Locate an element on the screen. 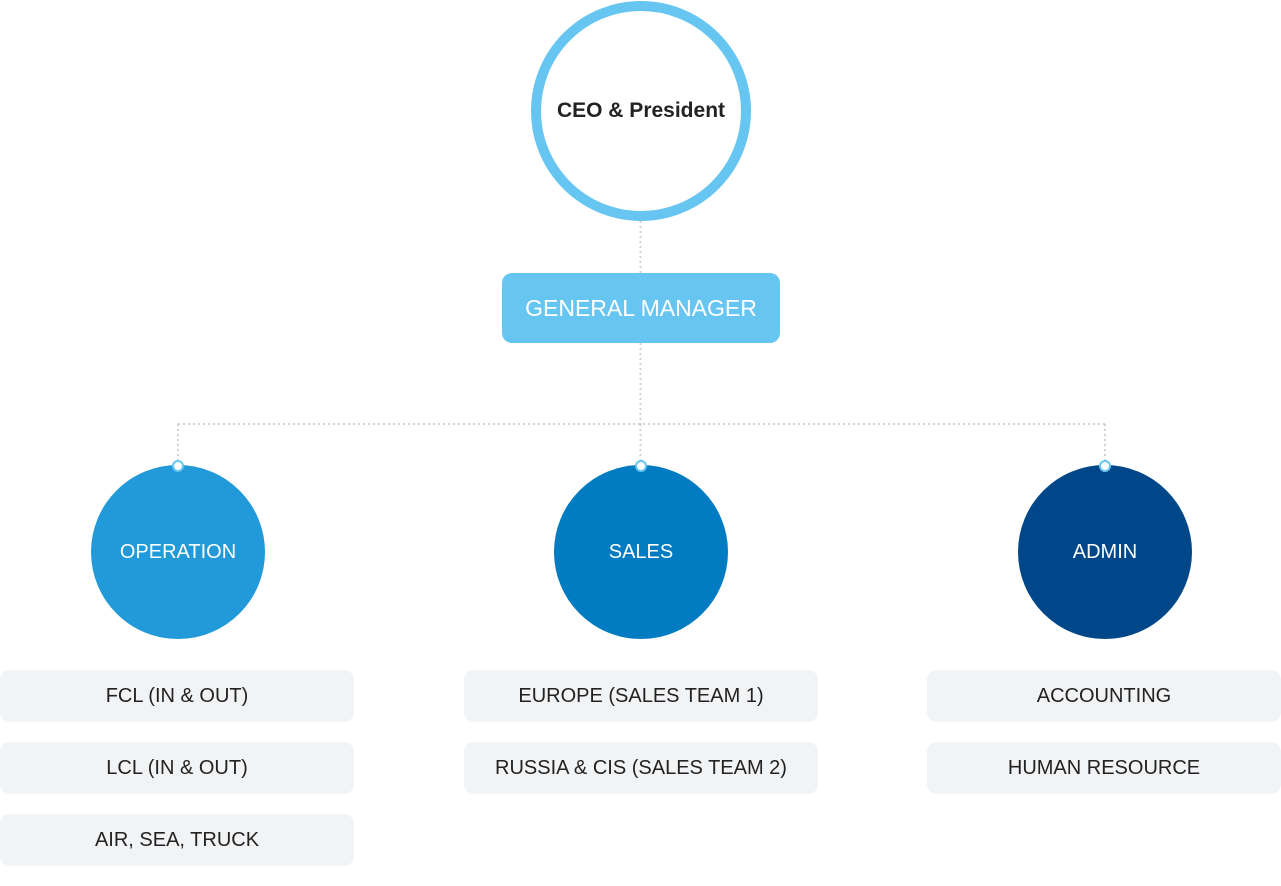 This screenshot has width=1281, height=886. sales-connector-dot is located at coordinates (641, 466).